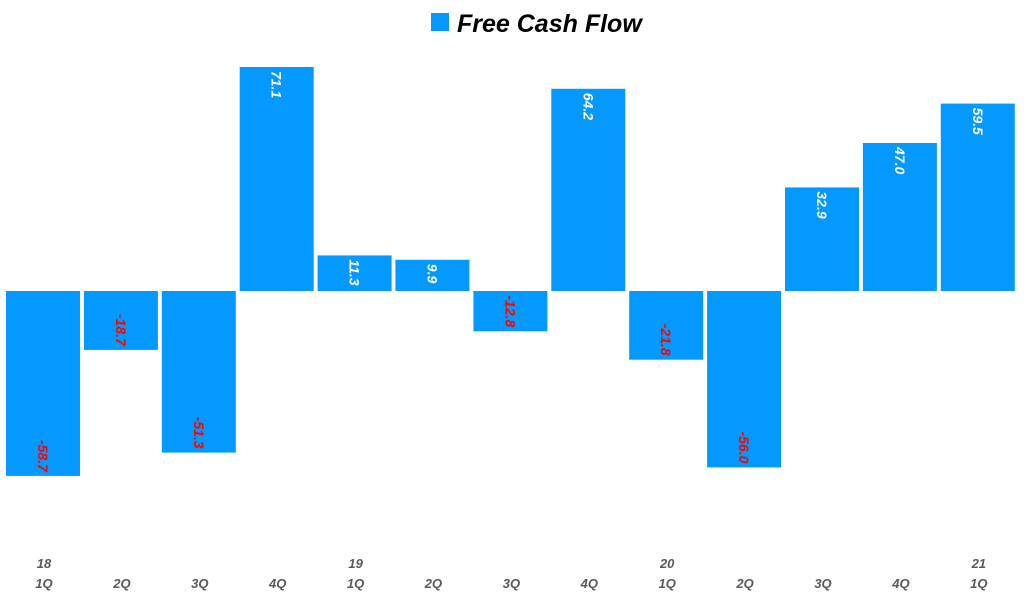 Image resolution: width=1024 pixels, height=604 pixels. I want to click on data-label-11: 32.9, so click(822, 204).